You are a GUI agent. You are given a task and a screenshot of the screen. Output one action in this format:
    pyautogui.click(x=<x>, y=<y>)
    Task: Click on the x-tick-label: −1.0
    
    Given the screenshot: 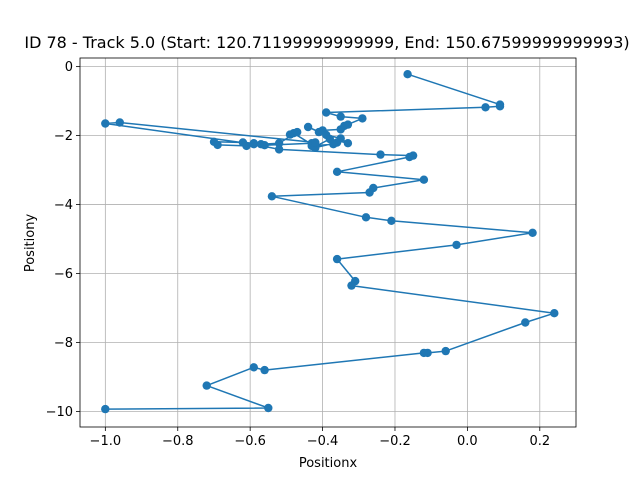 What is the action you would take?
    pyautogui.click(x=106, y=441)
    